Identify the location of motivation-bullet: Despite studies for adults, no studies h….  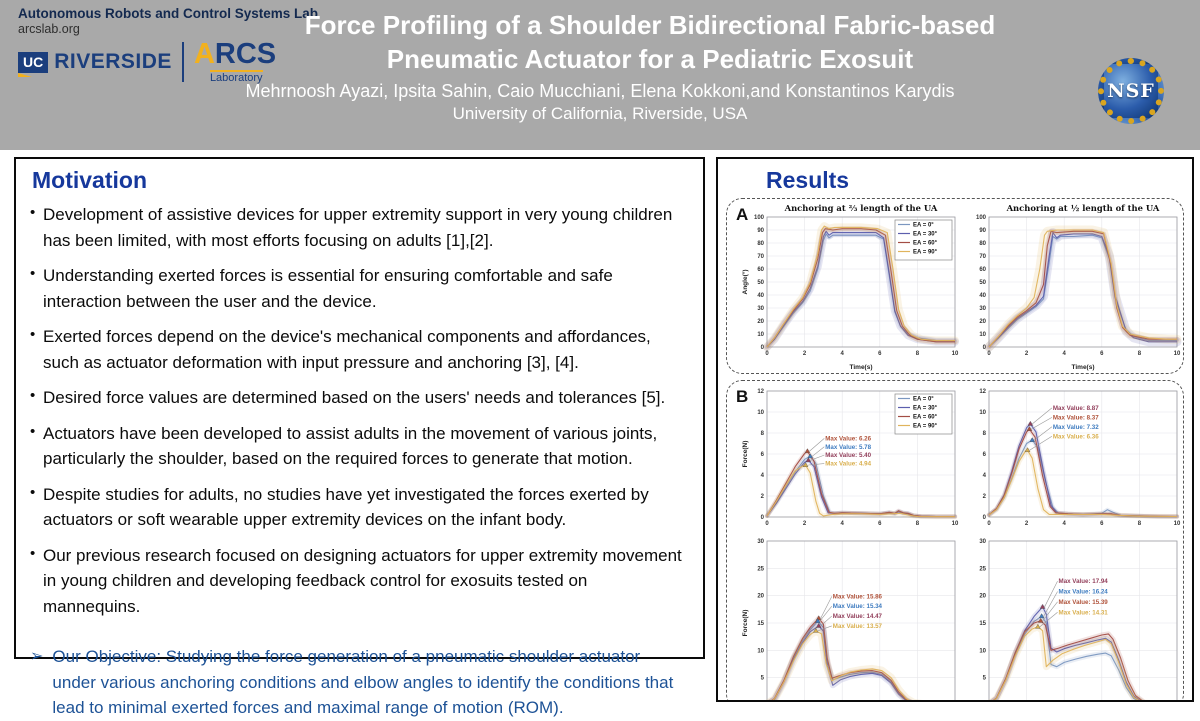
(357, 507).